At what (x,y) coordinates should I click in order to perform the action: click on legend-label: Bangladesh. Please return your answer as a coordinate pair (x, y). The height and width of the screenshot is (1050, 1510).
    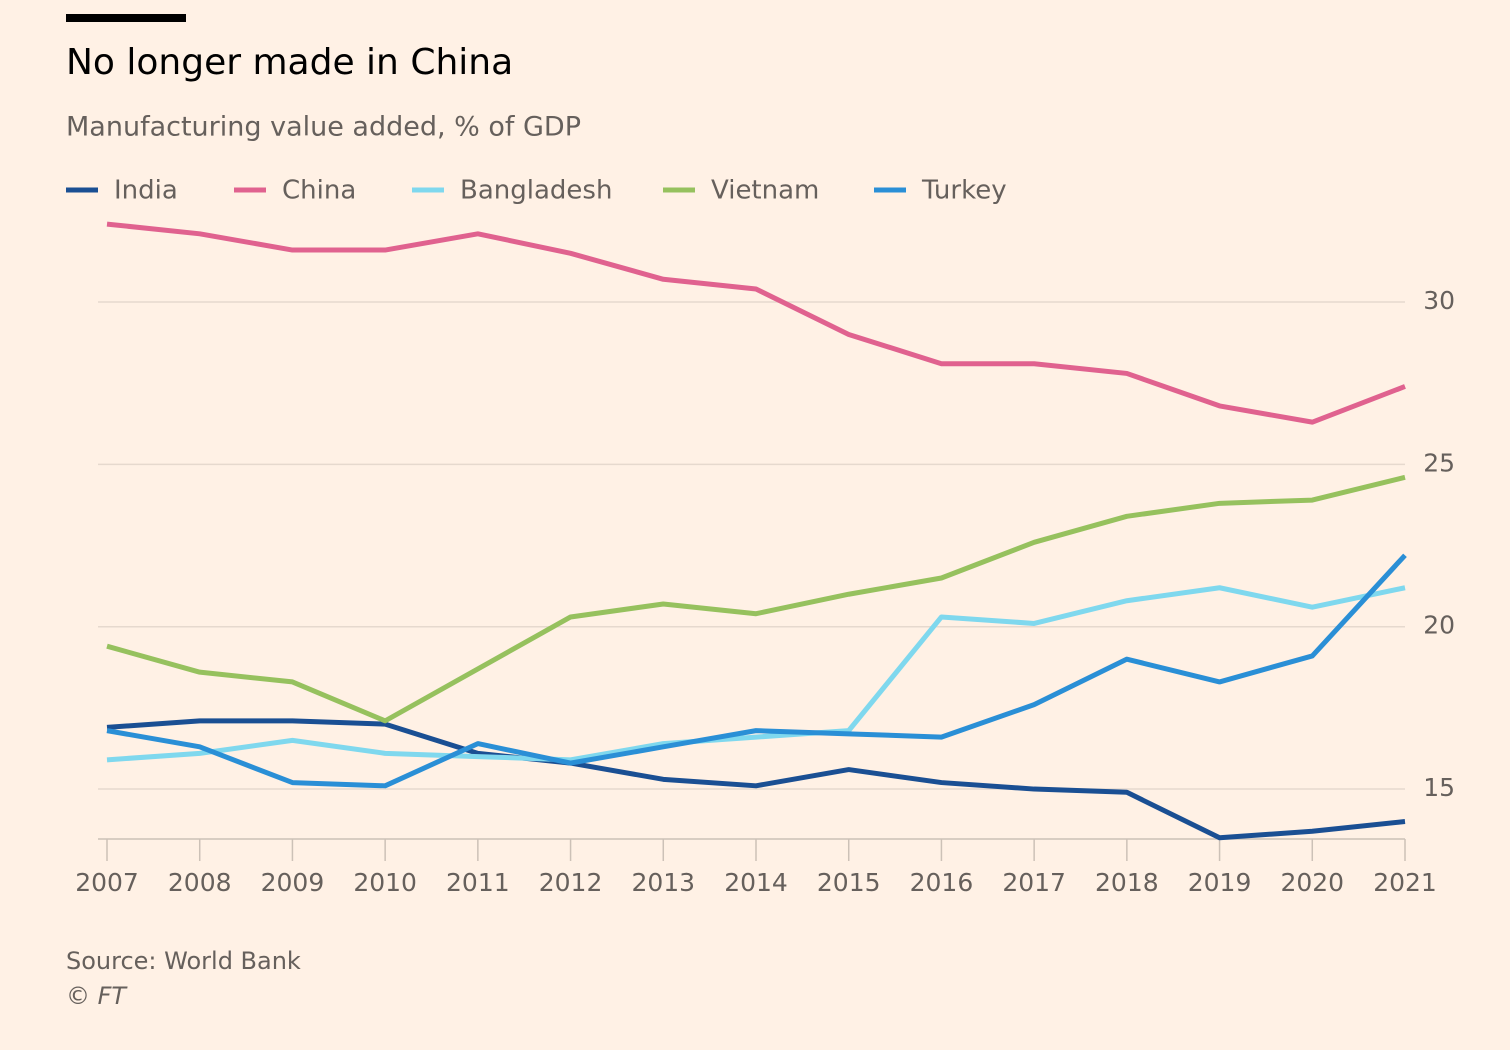
    Looking at the image, I should click on (536, 191).